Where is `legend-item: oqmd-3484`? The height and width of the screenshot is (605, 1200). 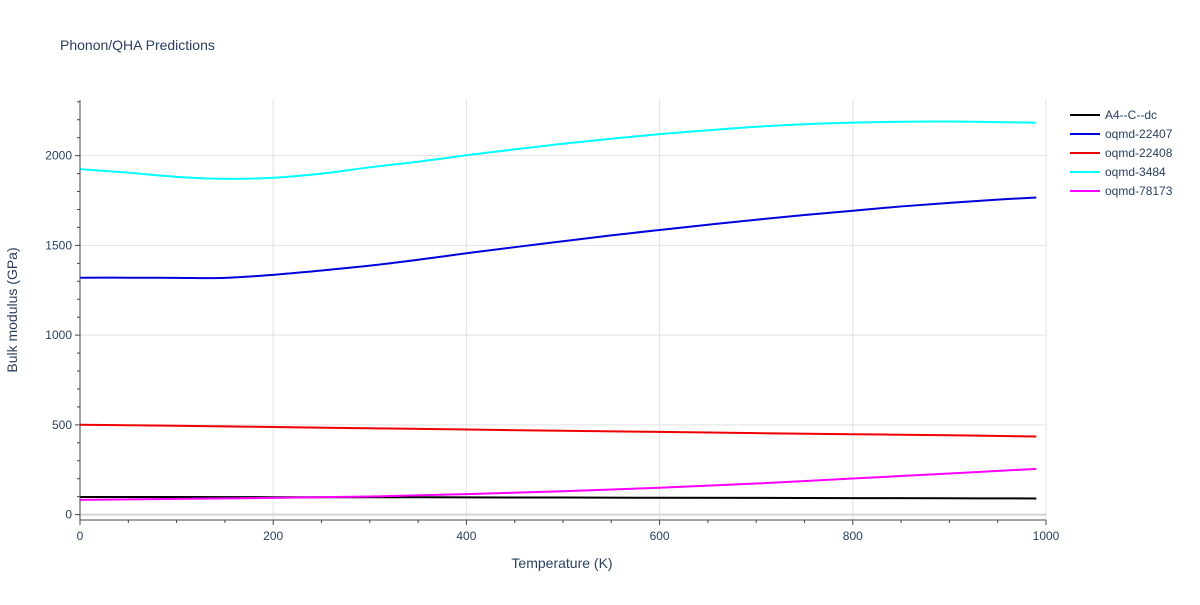 legend-item: oqmd-3484 is located at coordinates (1118, 172).